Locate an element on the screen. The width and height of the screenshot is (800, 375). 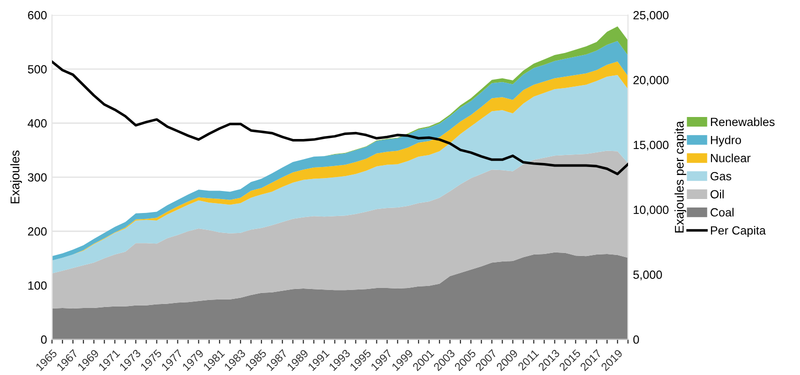
y-axis-title: Exajoules is located at coordinates (16, 177).